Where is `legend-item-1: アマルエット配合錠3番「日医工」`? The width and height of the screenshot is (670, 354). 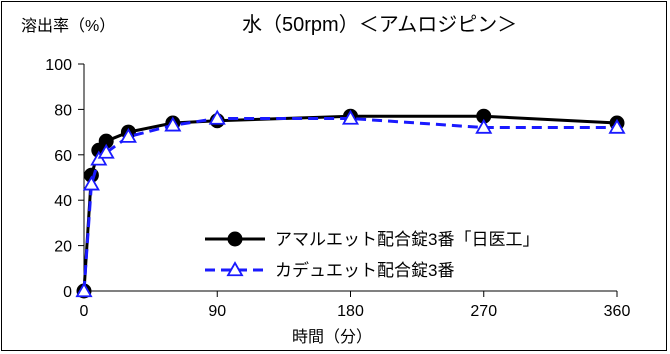 legend-item-1: アマルエット配合錠3番「日医工」 is located at coordinates (372, 239).